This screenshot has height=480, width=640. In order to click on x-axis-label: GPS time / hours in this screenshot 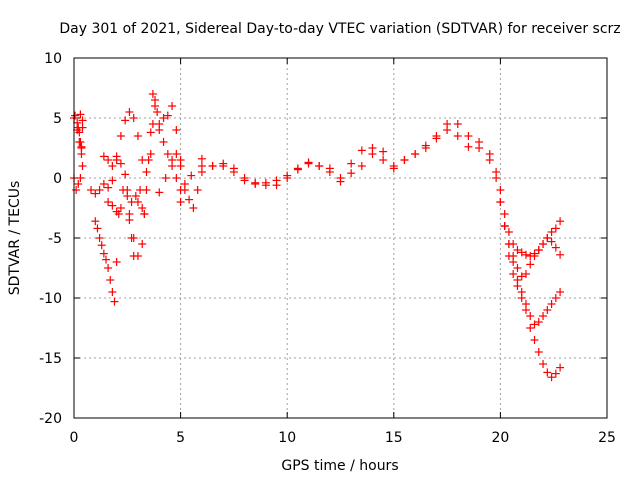, I will do `click(339, 466)`.